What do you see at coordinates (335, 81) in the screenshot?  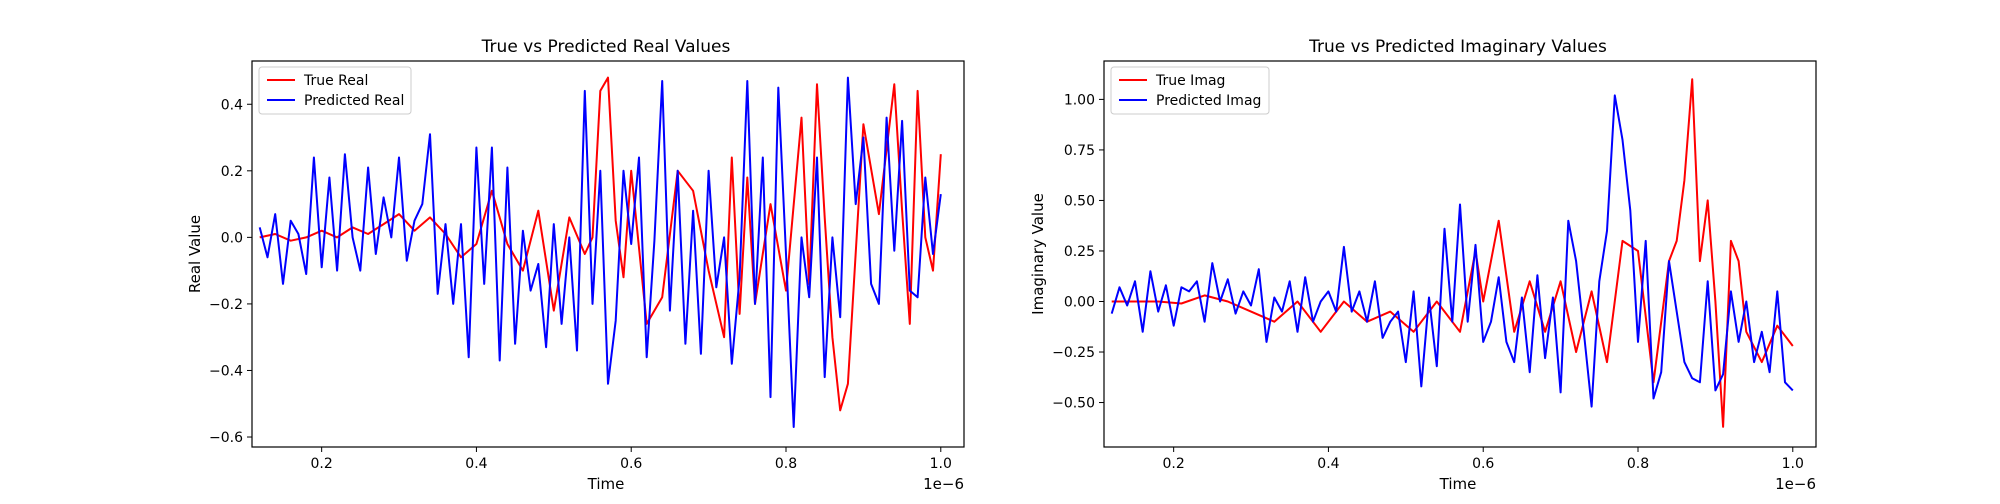 I see `legend-label-true-real: True Real` at bounding box center [335, 81].